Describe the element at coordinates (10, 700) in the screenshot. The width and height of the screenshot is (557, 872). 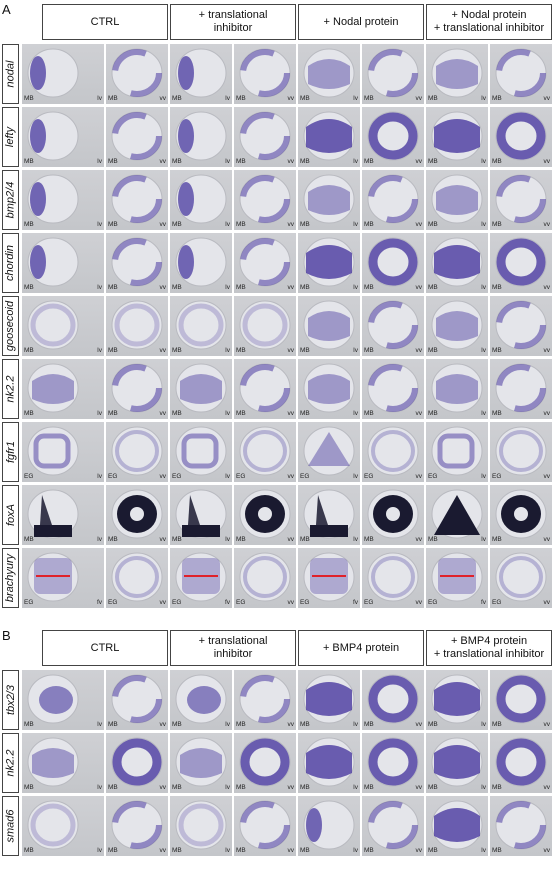
I see `gene-label: tbx2/3` at that location.